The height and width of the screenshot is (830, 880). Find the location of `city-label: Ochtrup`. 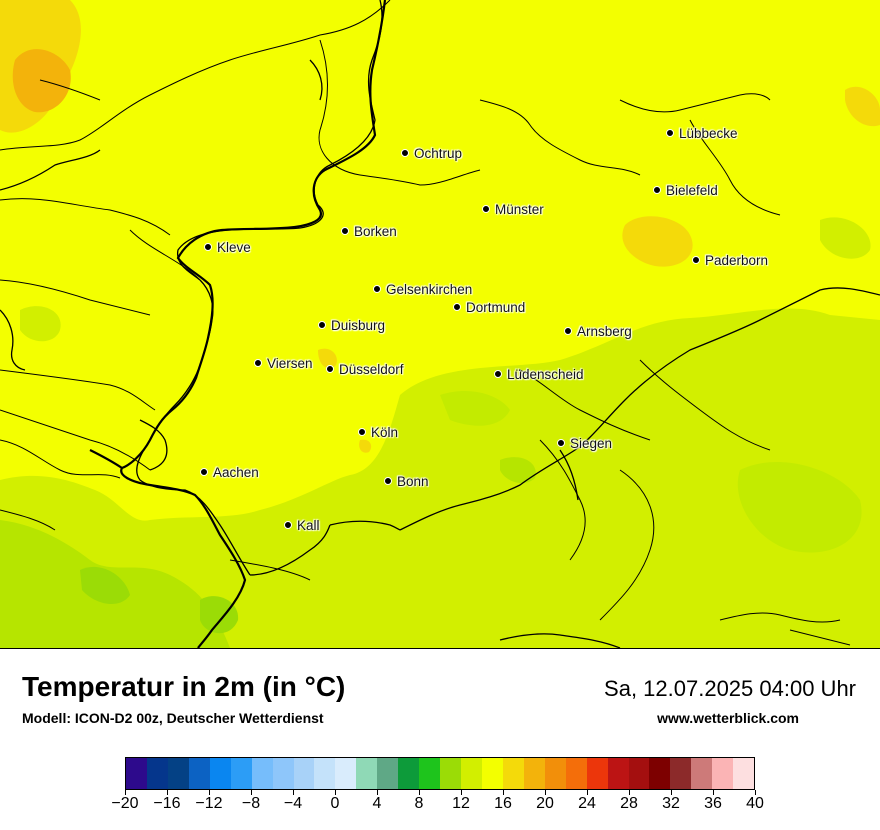

city-label: Ochtrup is located at coordinates (438, 153).